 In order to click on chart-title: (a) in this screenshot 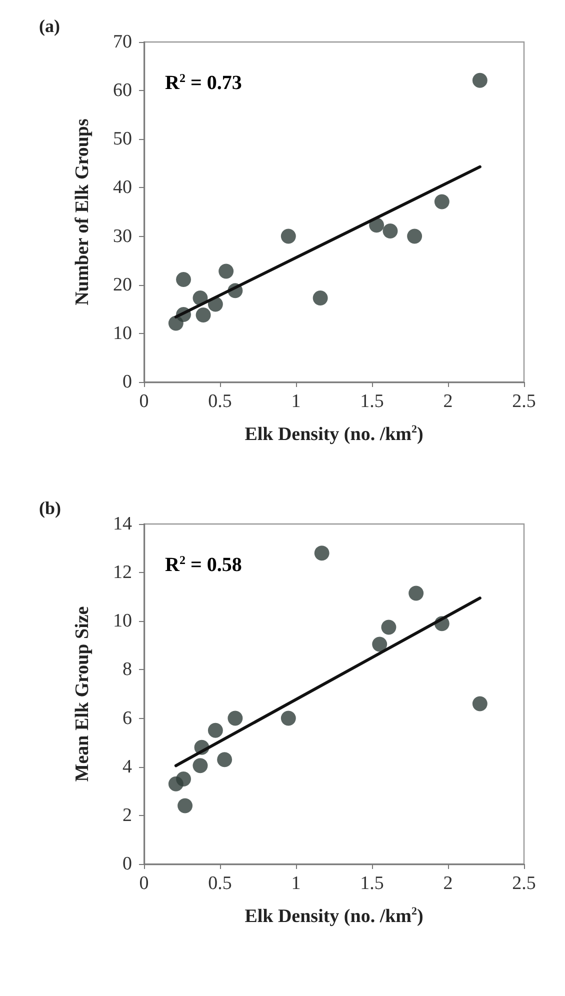, I will do `click(49, 26)`.